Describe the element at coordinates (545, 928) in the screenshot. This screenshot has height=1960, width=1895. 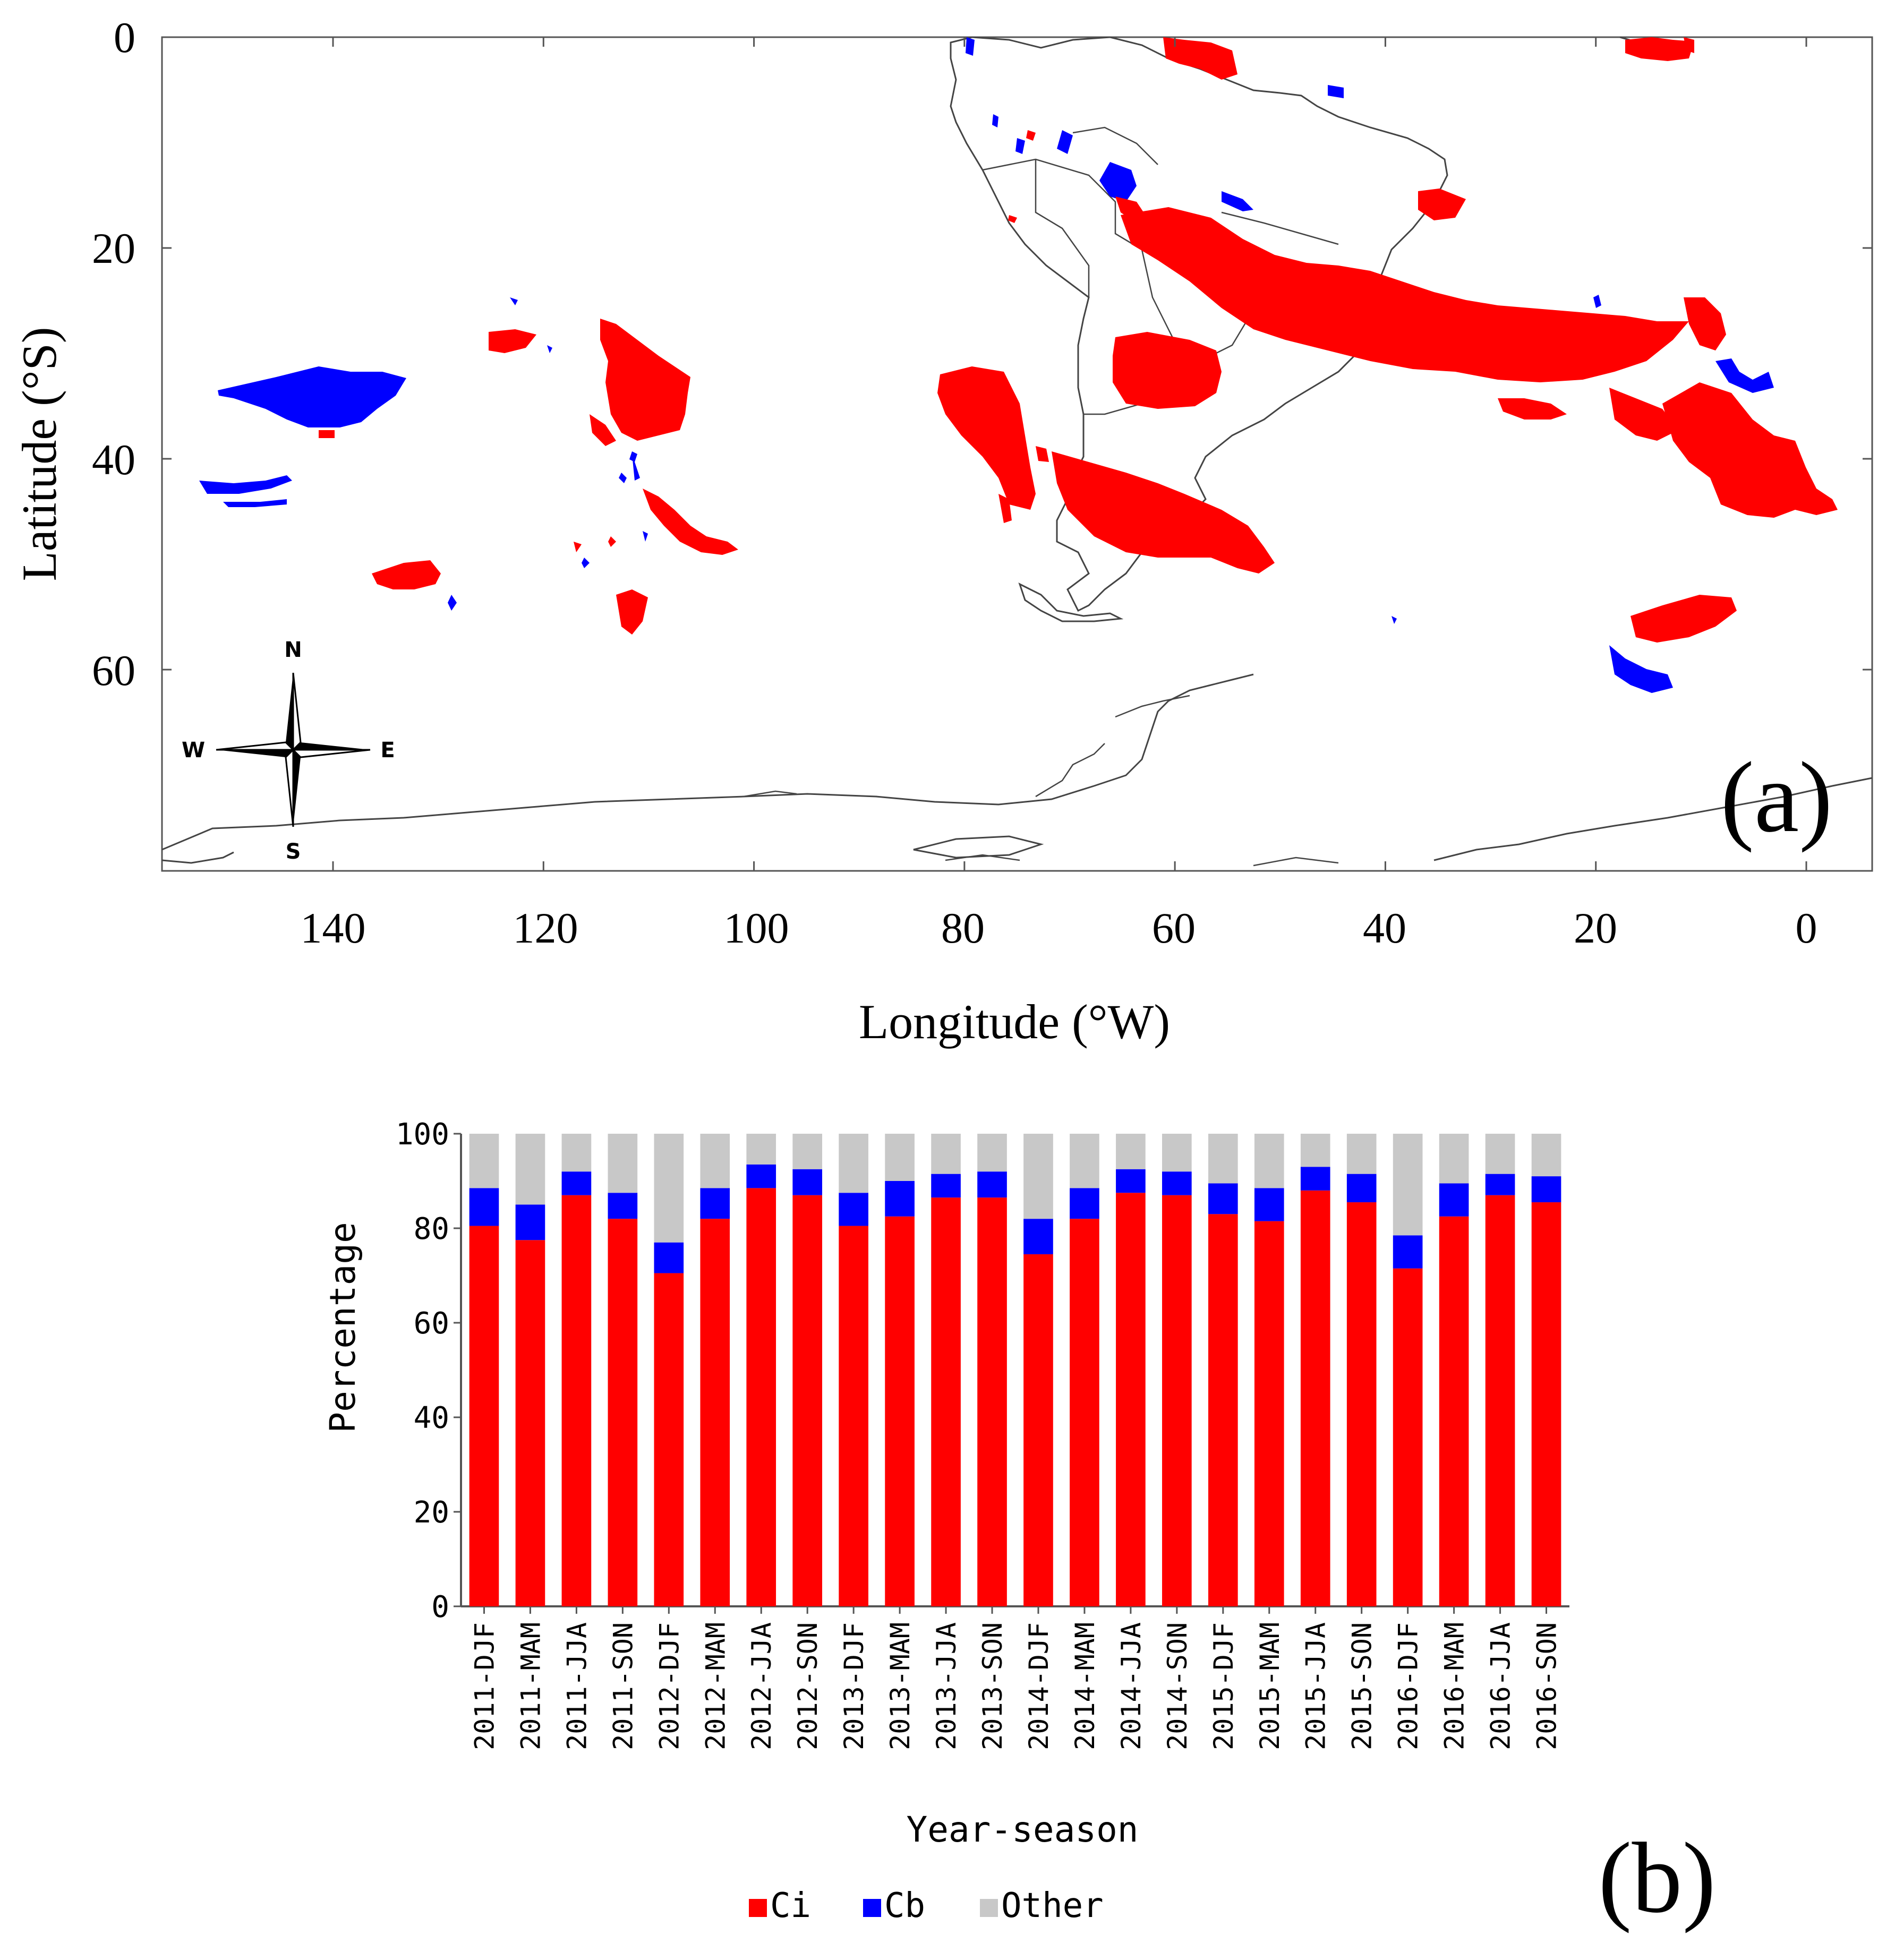
I see `map-x-tick-label: 120` at that location.